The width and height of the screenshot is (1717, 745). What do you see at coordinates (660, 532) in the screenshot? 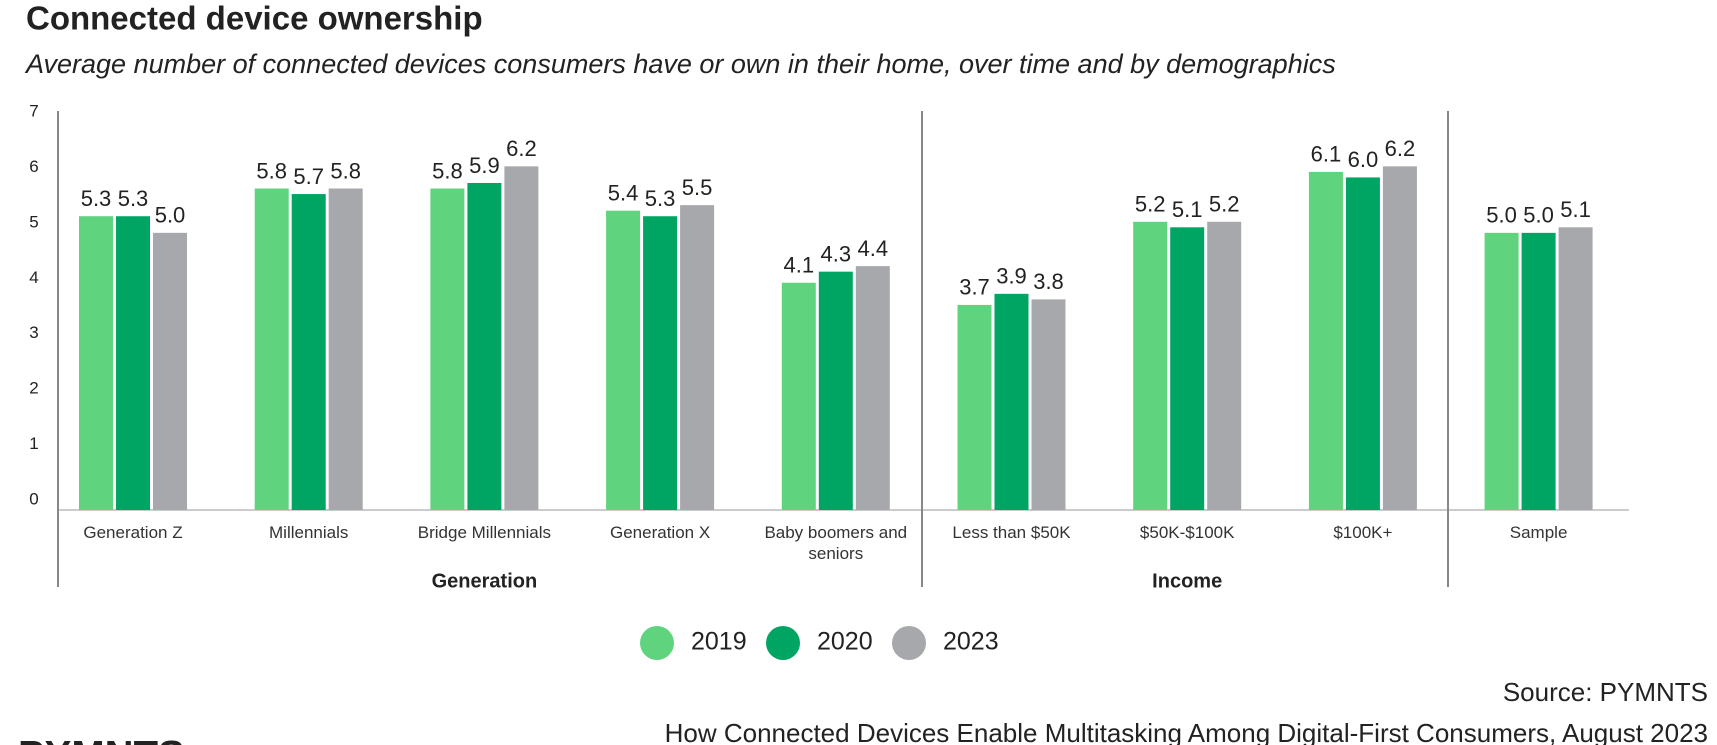
I see `x-tick-label: Generation X` at bounding box center [660, 532].